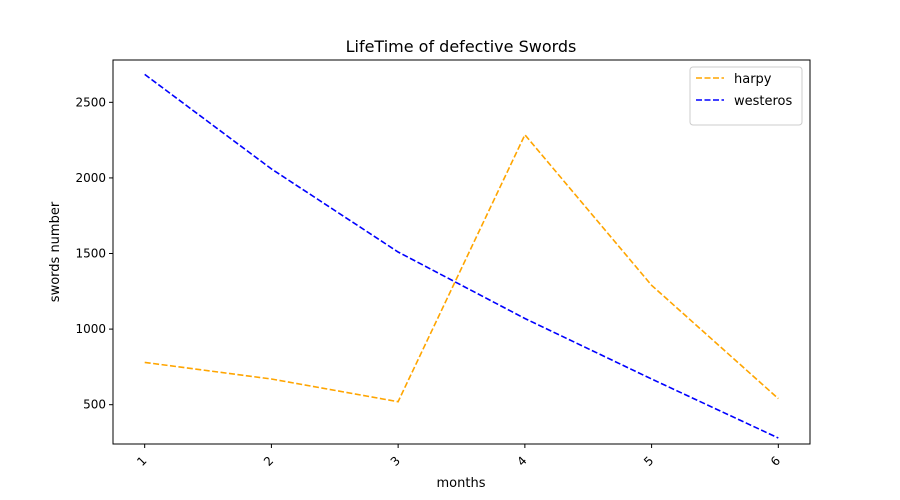 The width and height of the screenshot is (900, 500). I want to click on legend: harpy westeros, so click(746, 96).